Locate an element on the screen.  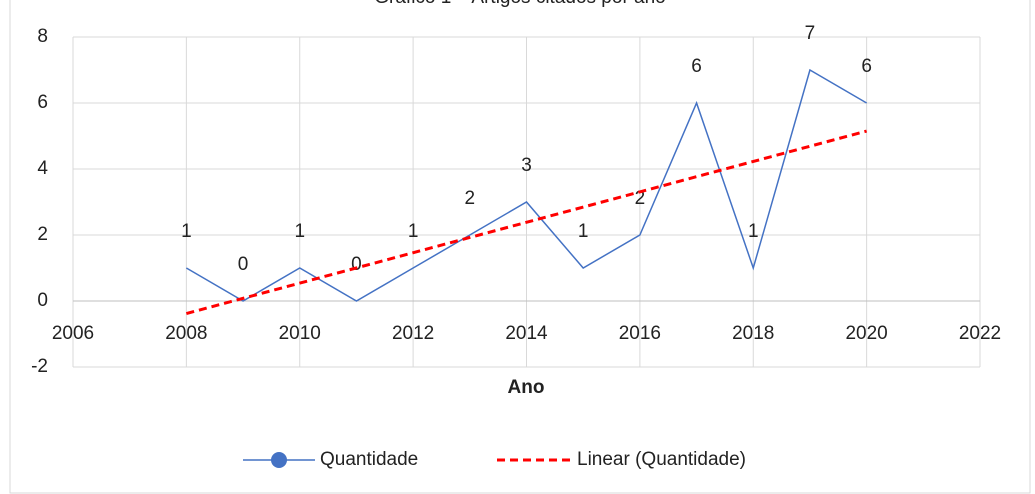
legend-item: Linear (Quantidade) is located at coordinates (621, 459).